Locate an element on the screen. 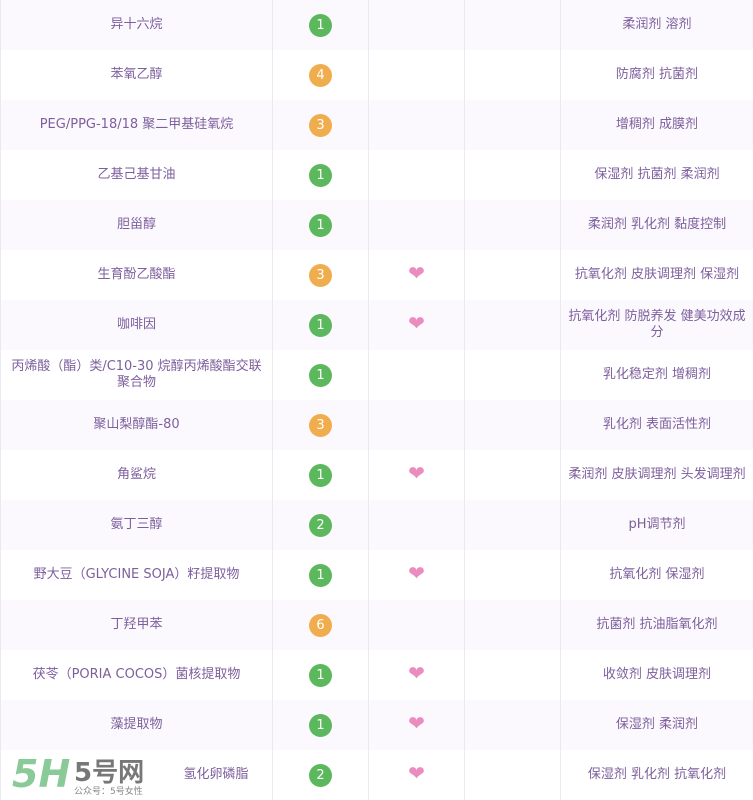  ingredient-name: 丙烯酸（酯）类/C10-30 烷醇丙烯酸酯交联聚合物 is located at coordinates (136, 375).